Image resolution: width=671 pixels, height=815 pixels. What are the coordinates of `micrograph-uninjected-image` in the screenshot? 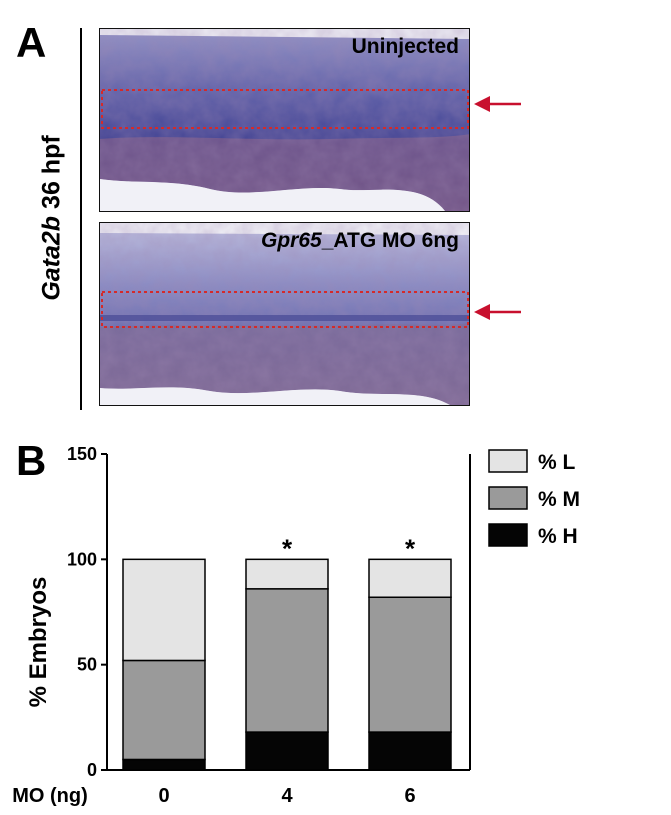 It's located at (284, 120).